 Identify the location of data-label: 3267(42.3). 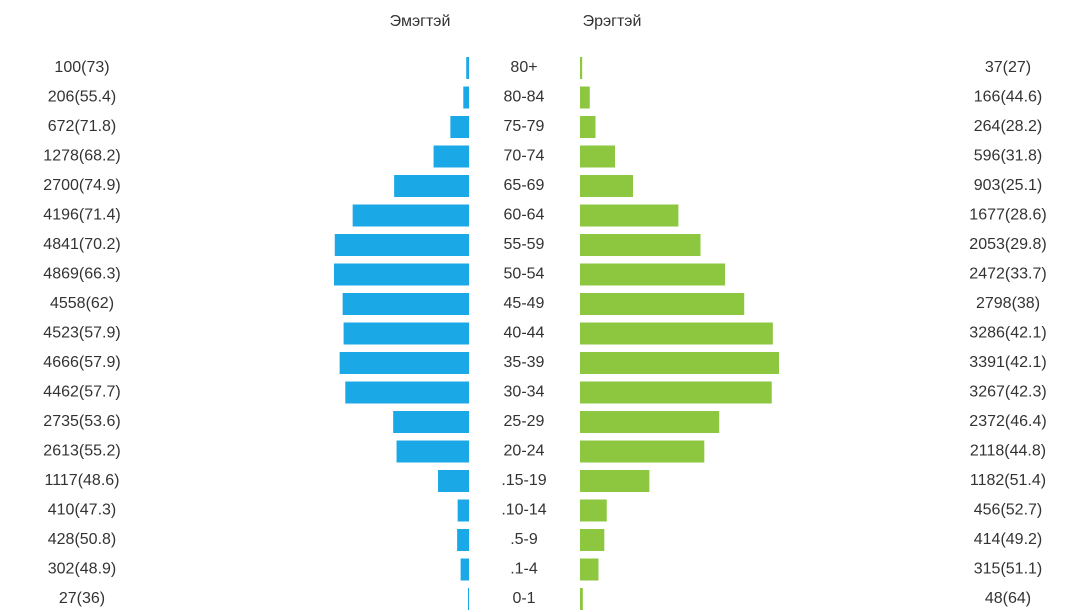
(1007, 392).